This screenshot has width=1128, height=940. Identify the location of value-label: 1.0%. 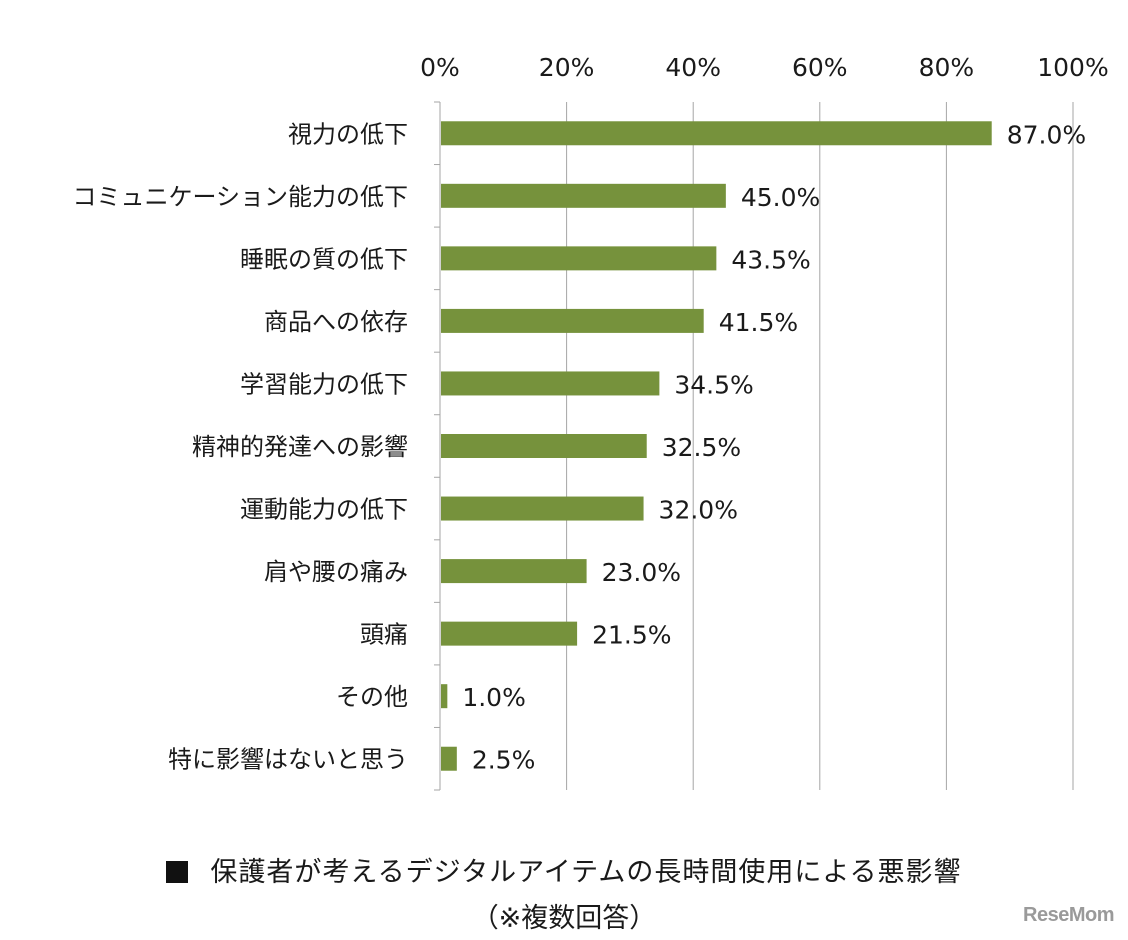
(494, 697).